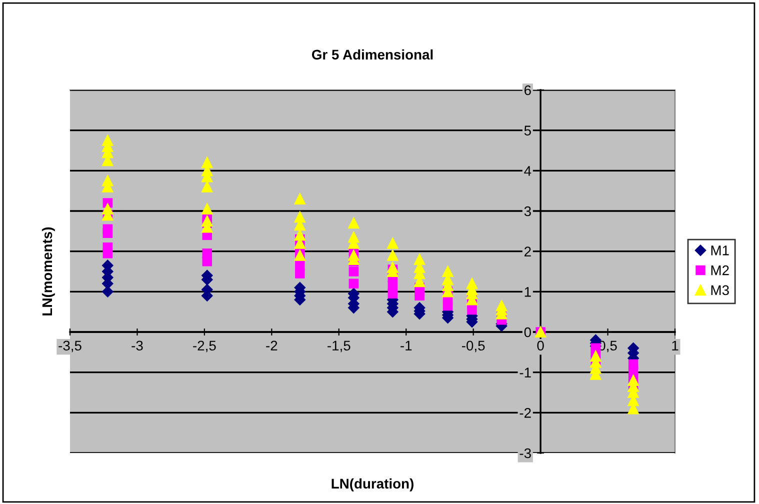  I want to click on y-tick-label: 2, so click(527, 251).